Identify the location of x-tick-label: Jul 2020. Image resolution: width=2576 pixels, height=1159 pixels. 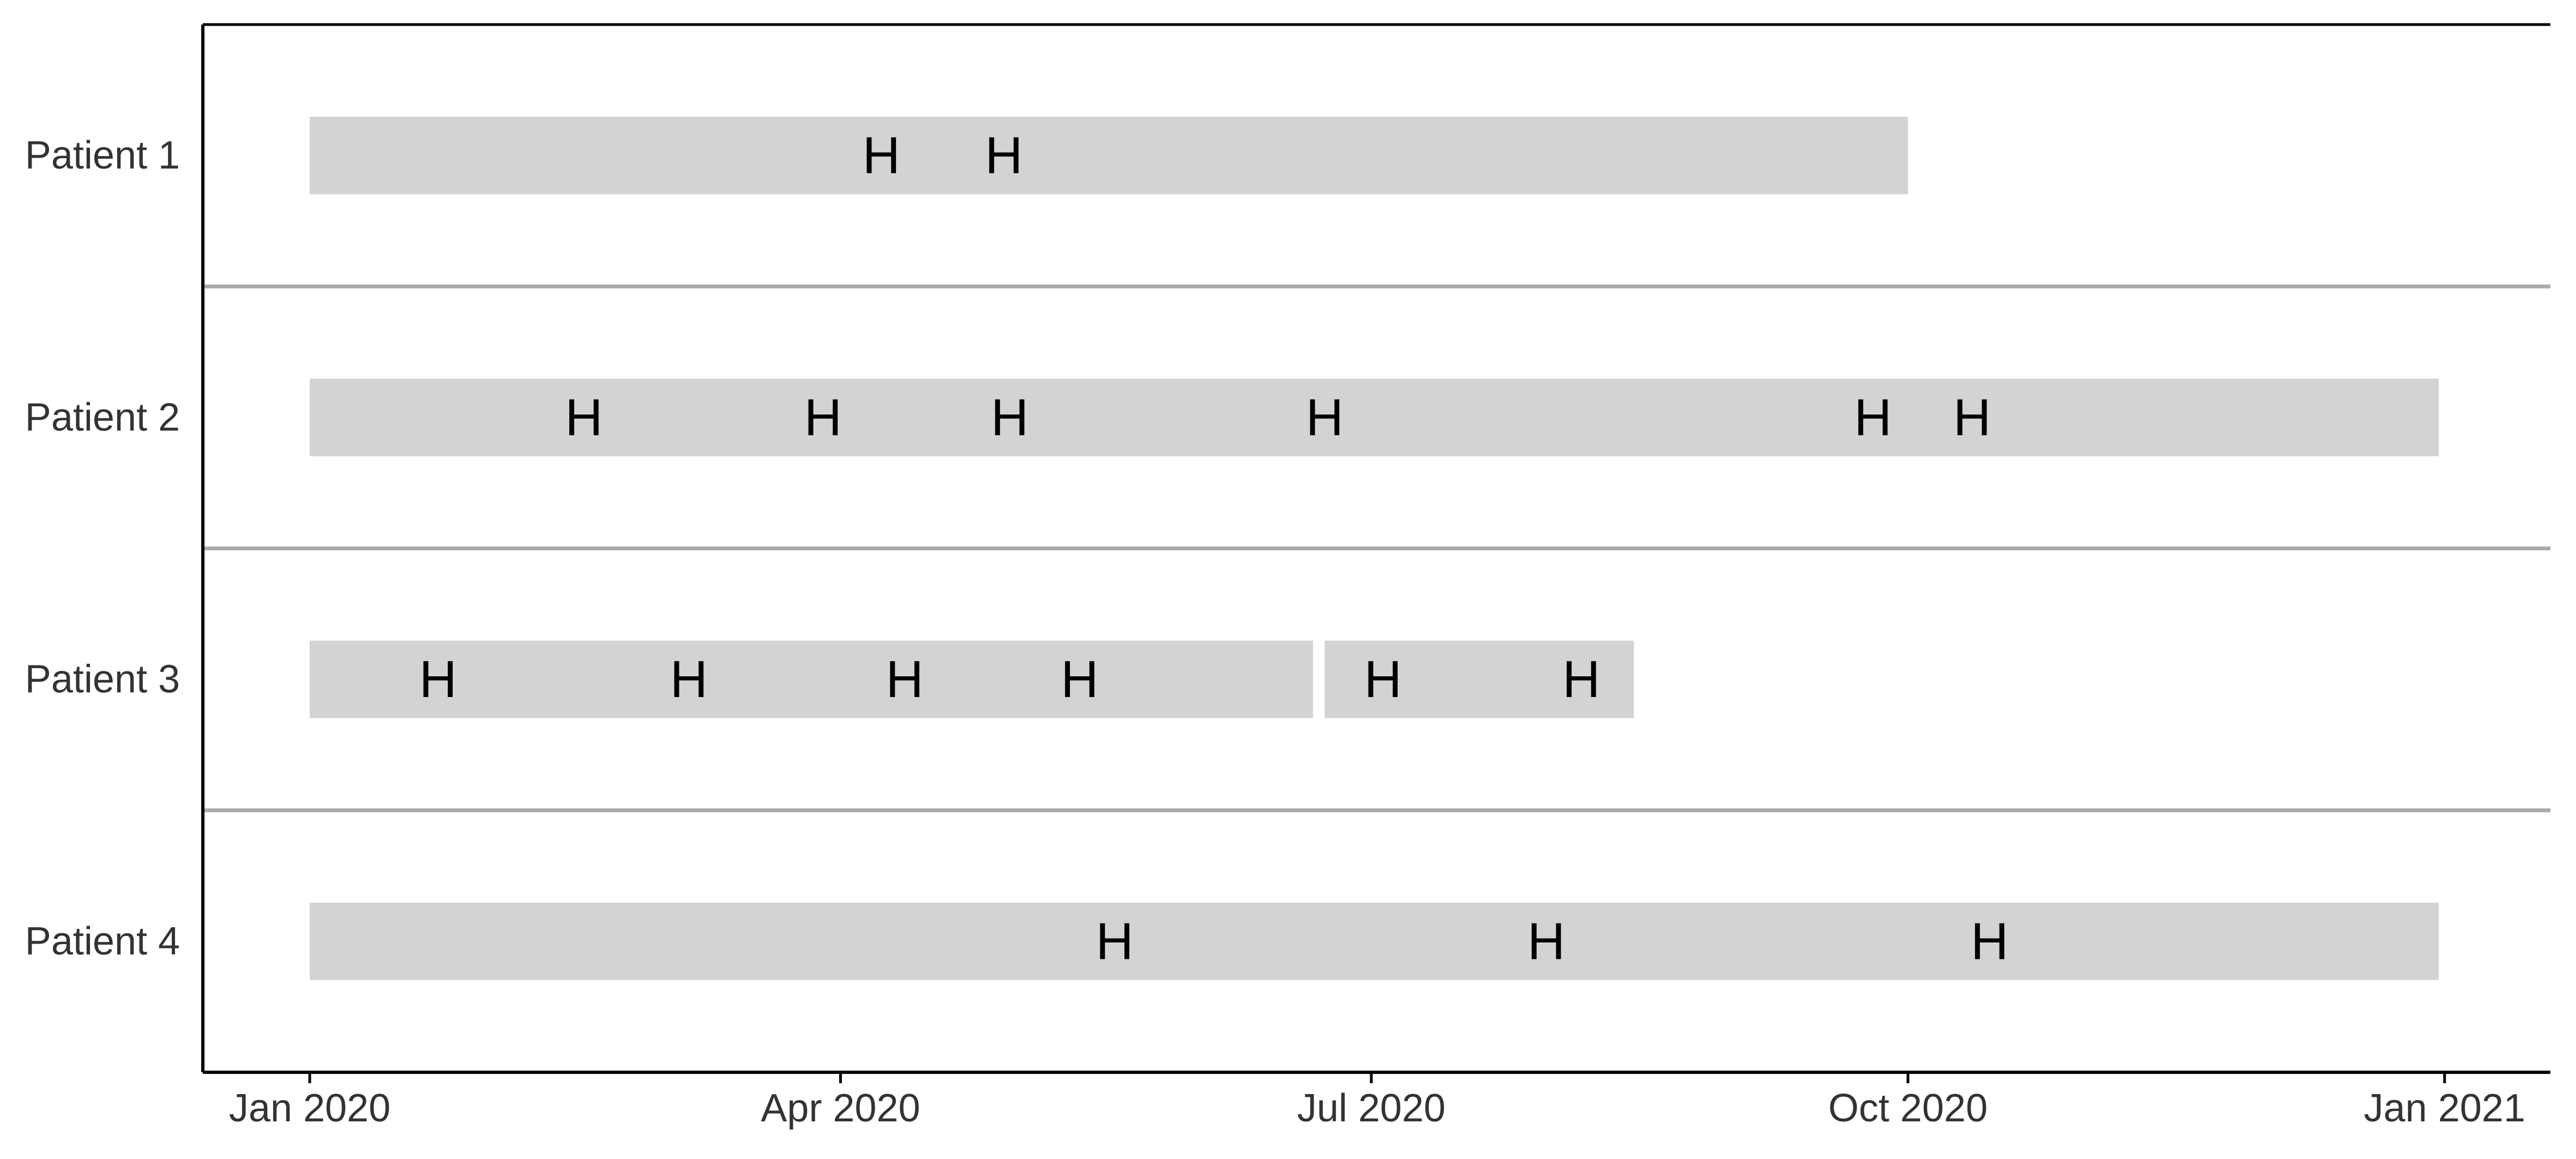
(1371, 1108).